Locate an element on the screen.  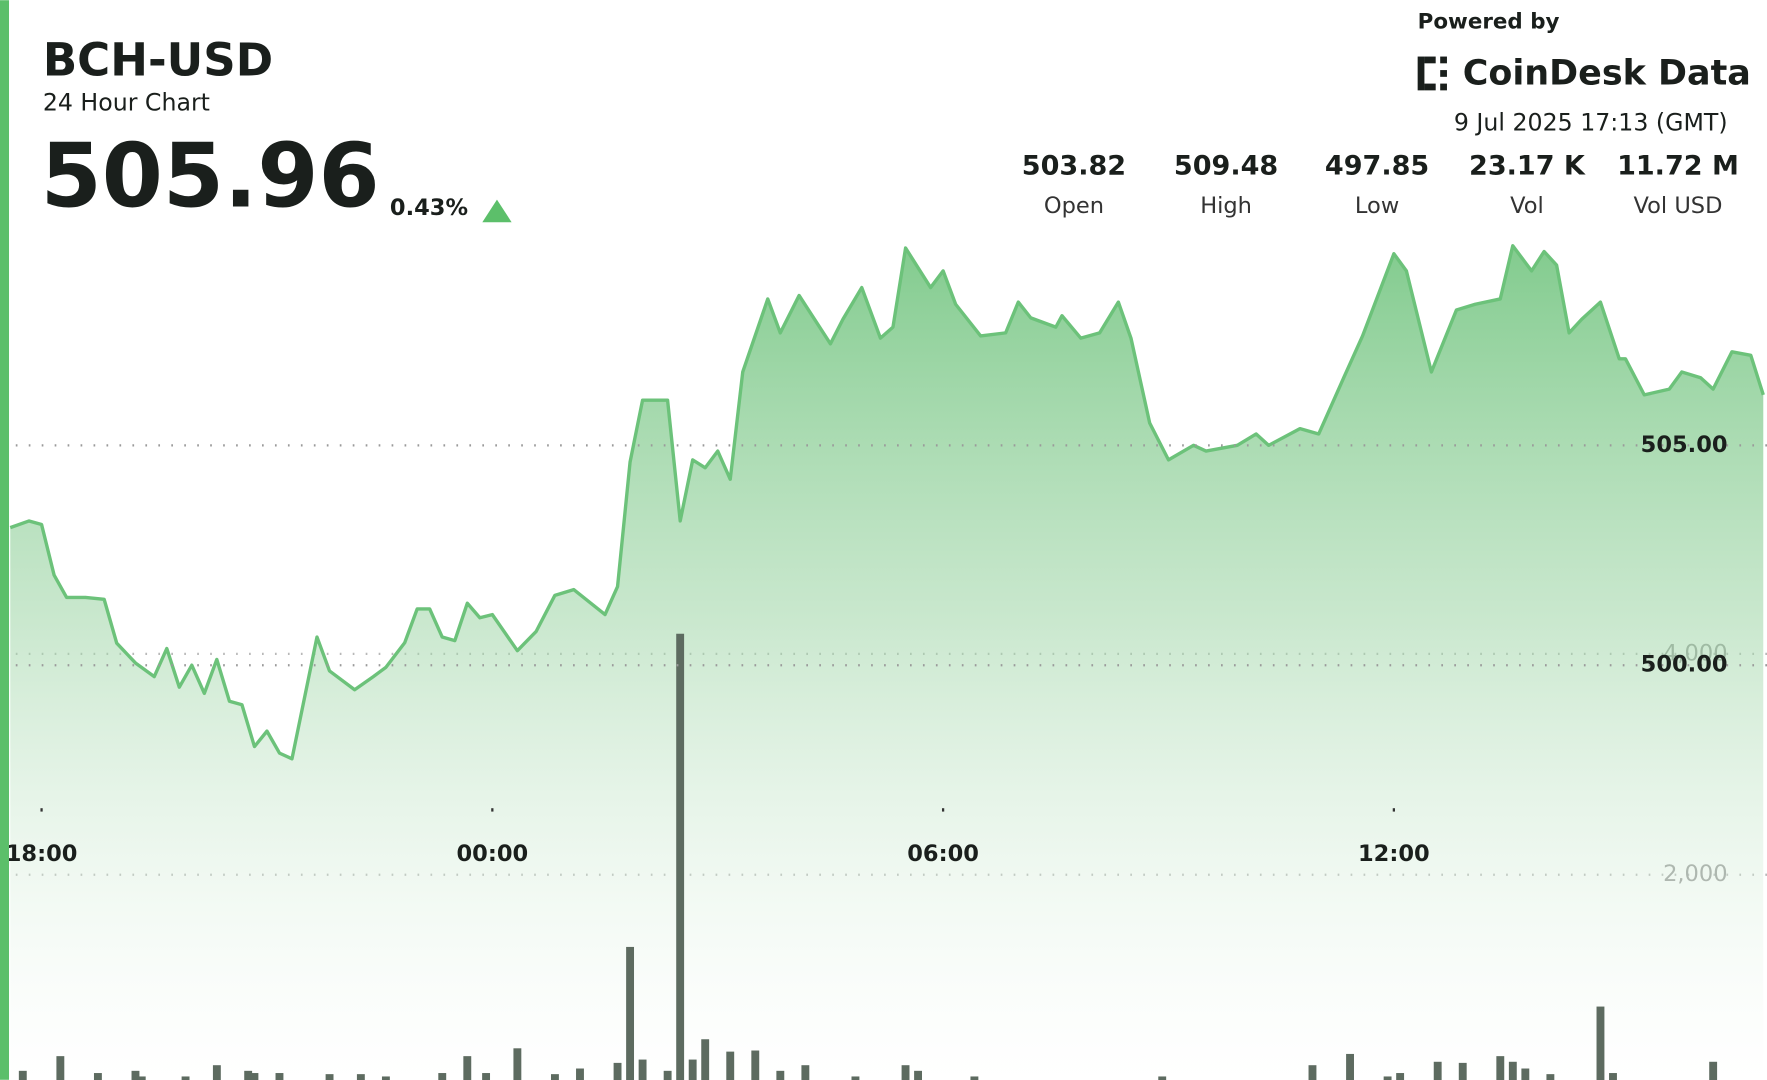
stat-label: Open is located at coordinates (1074, 206).